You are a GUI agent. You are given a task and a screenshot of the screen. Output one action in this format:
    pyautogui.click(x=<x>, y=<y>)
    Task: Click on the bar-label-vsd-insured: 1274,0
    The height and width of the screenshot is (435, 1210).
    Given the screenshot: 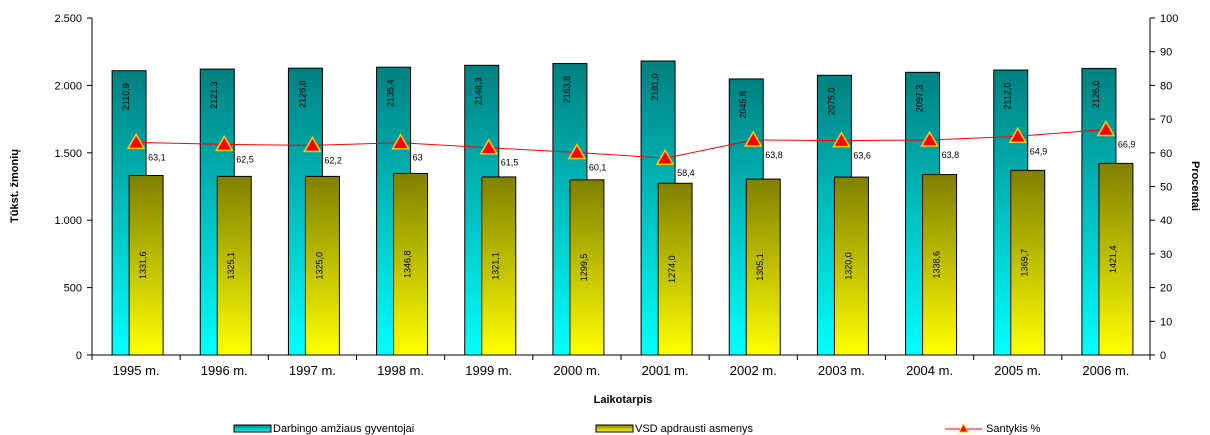 What is the action you would take?
    pyautogui.click(x=672, y=269)
    